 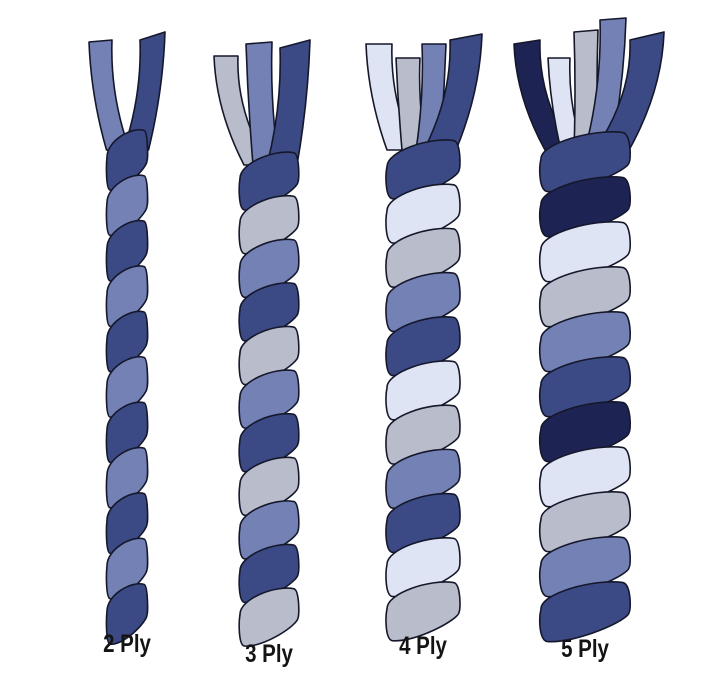 What do you see at coordinates (424, 337) in the screenshot?
I see `rope-4-ply` at bounding box center [424, 337].